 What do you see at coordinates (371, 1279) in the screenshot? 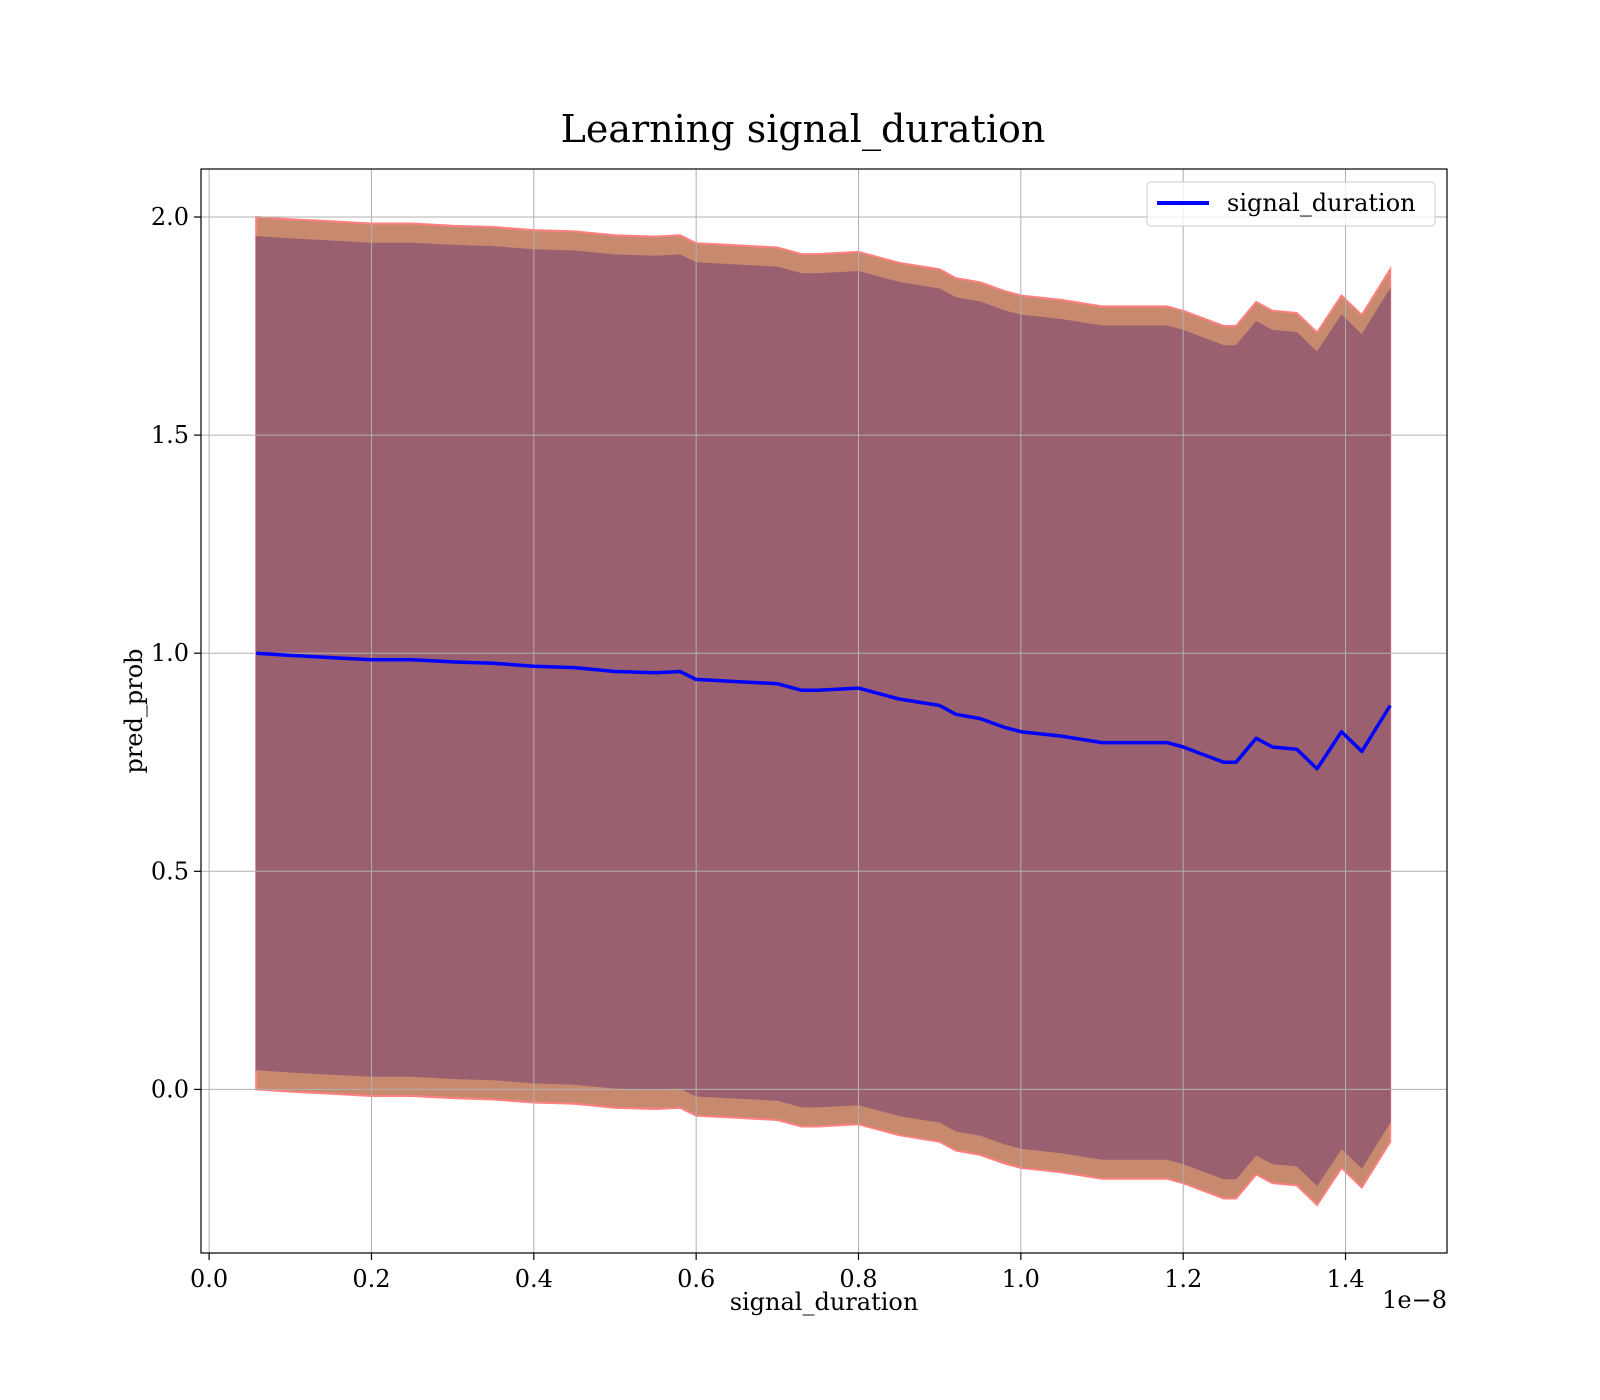
I see `x-tick-label: 0.2` at bounding box center [371, 1279].